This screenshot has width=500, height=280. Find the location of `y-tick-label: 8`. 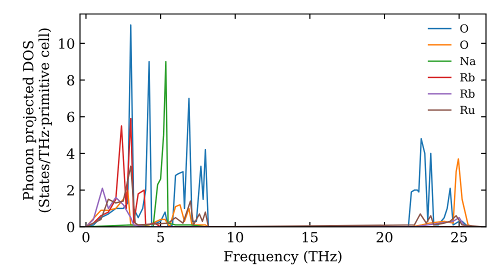

y-tick-label: 8 is located at coordinates (70, 80).